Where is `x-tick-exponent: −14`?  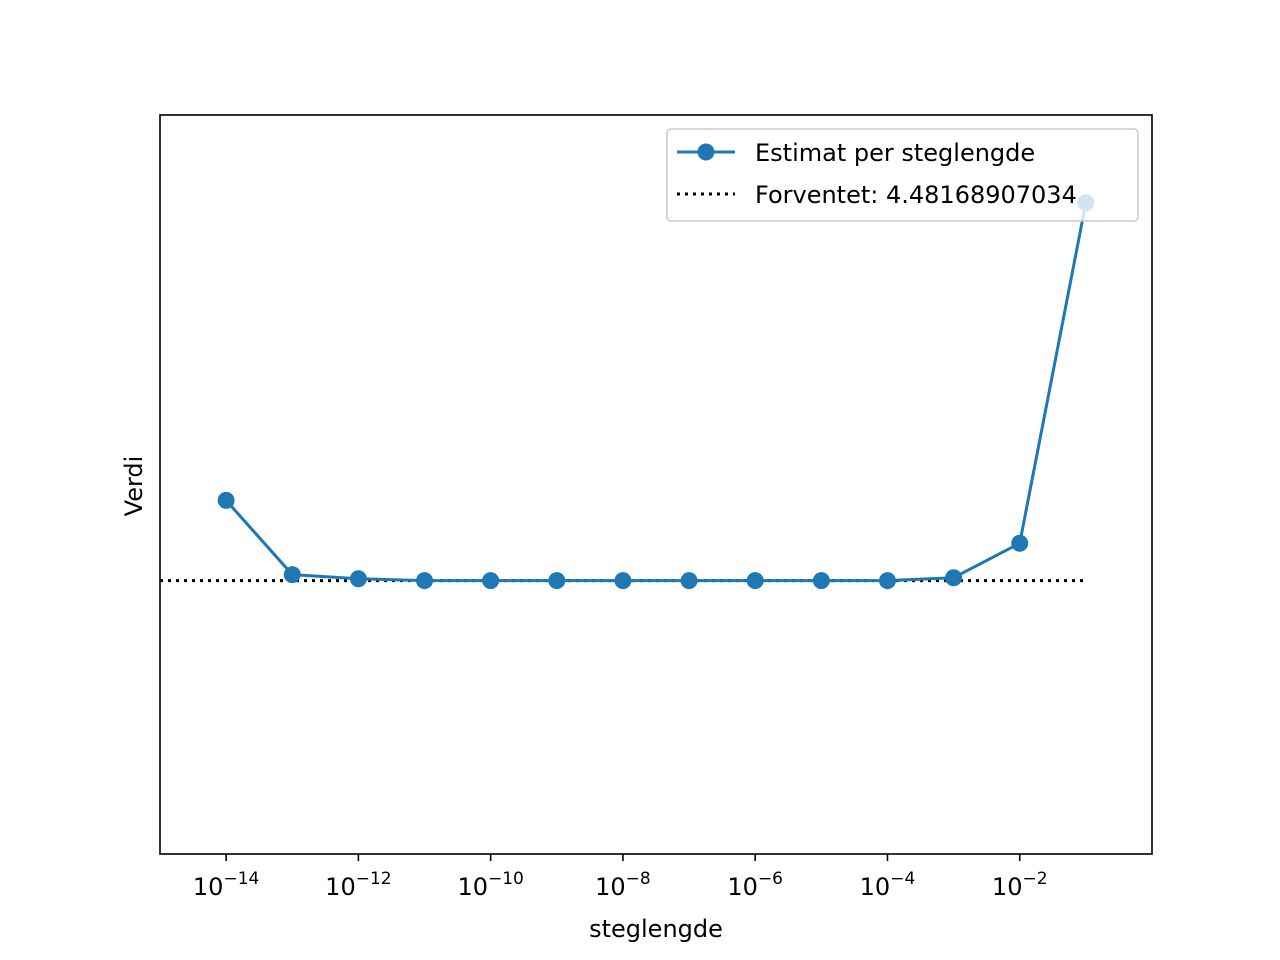 x-tick-exponent: −14 is located at coordinates (241, 879).